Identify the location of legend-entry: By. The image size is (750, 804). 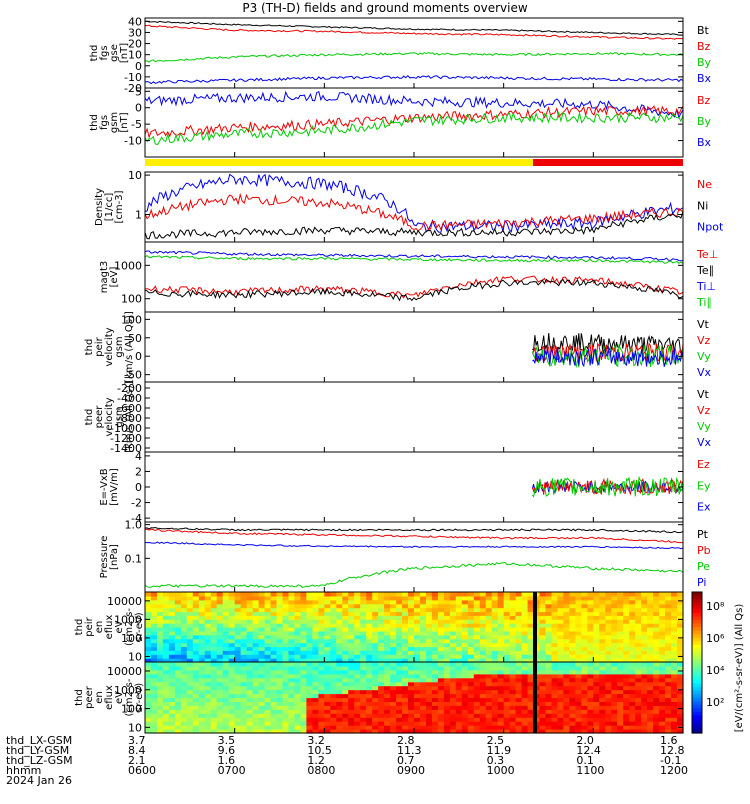
(704, 62).